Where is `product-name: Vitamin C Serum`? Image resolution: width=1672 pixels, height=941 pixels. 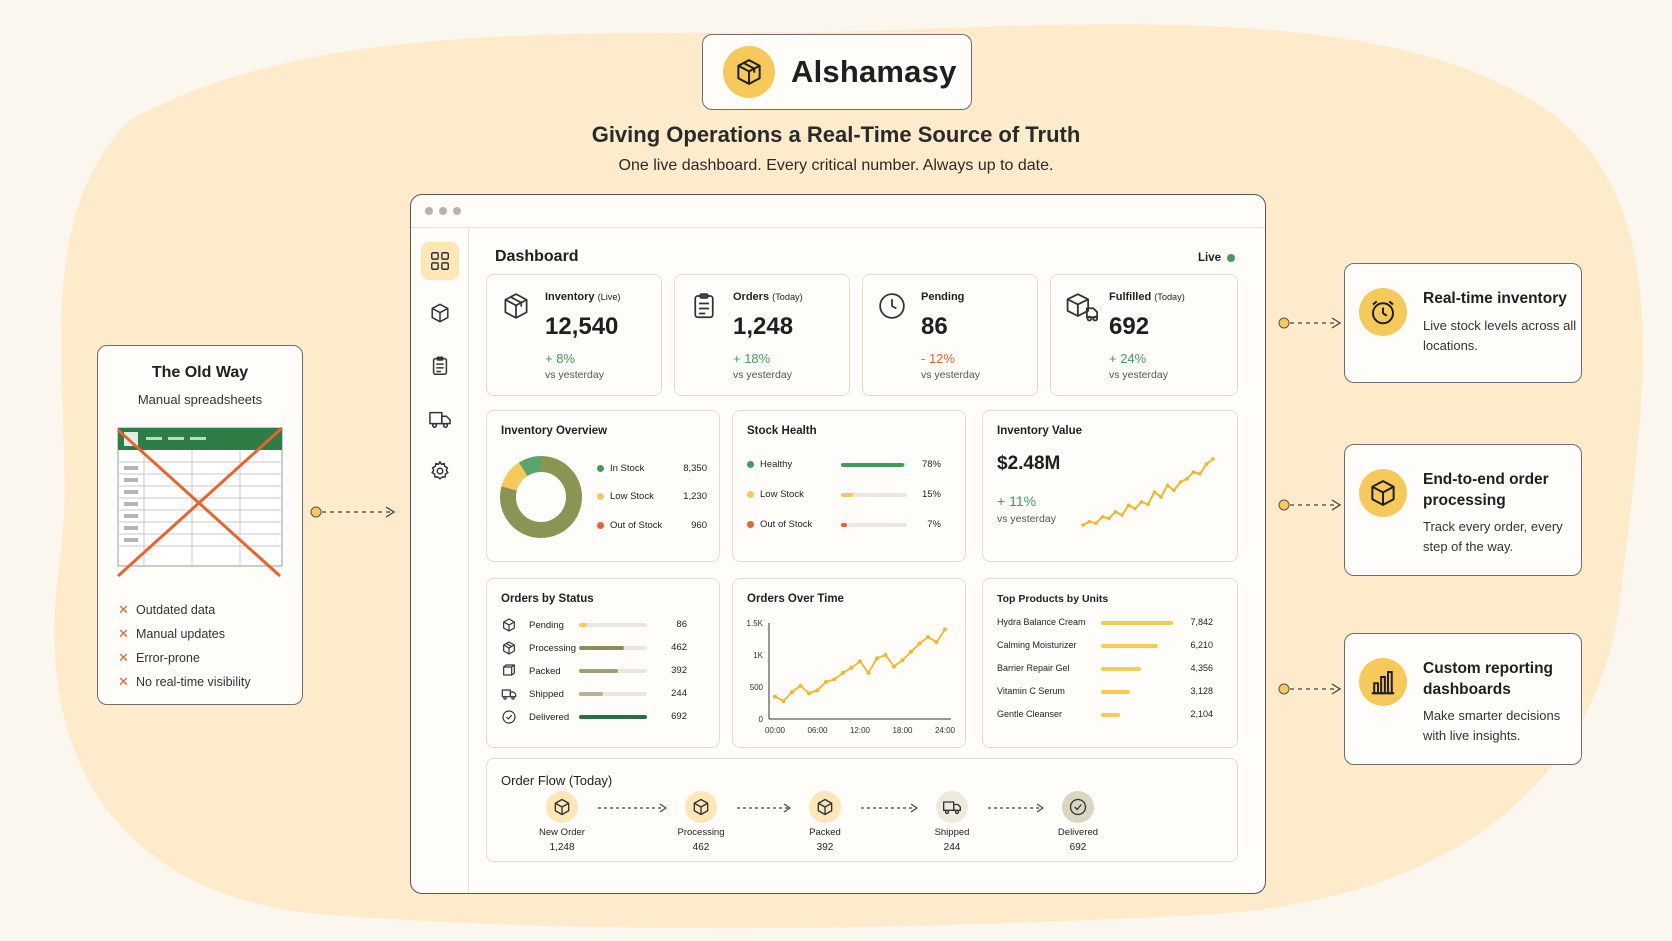 product-name: Vitamin C Serum is located at coordinates (1031, 691).